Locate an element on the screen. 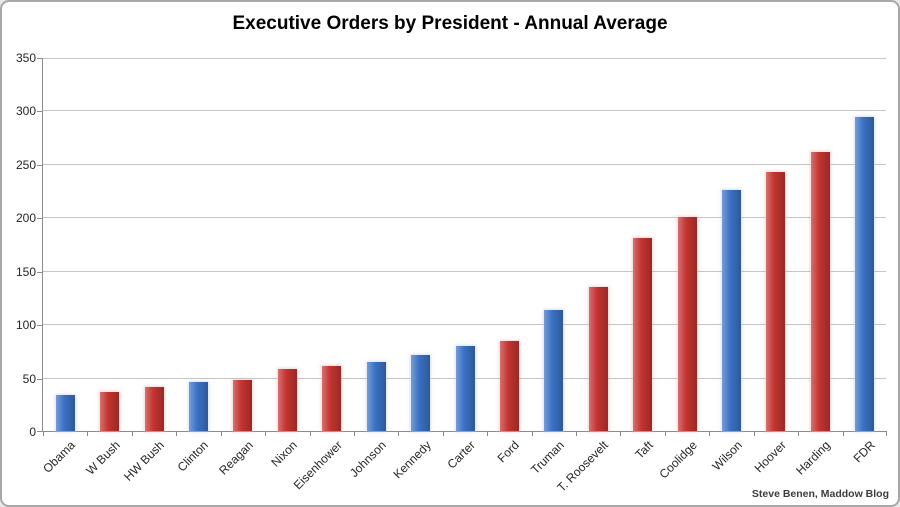 The image size is (900, 507). y-axis-label-100: 100 is located at coordinates (25, 325).